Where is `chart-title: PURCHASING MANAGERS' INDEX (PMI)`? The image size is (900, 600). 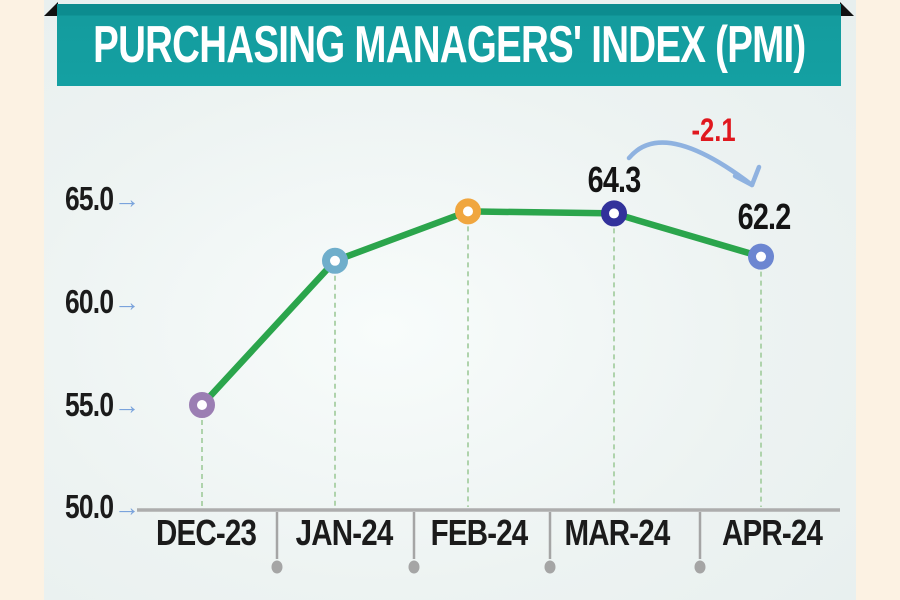 chart-title: PURCHASING MANAGERS' INDEX (PMI) is located at coordinates (449, 45).